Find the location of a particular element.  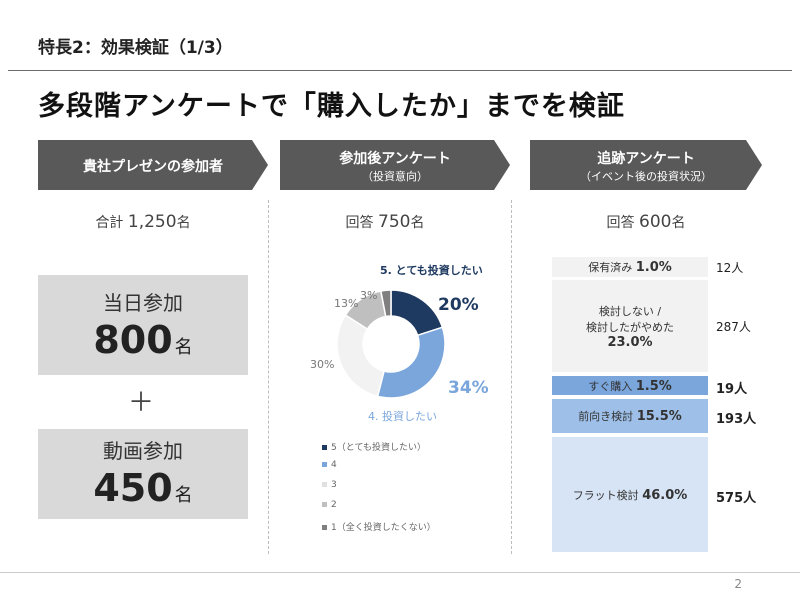

total-unit: 名 is located at coordinates (183, 223).